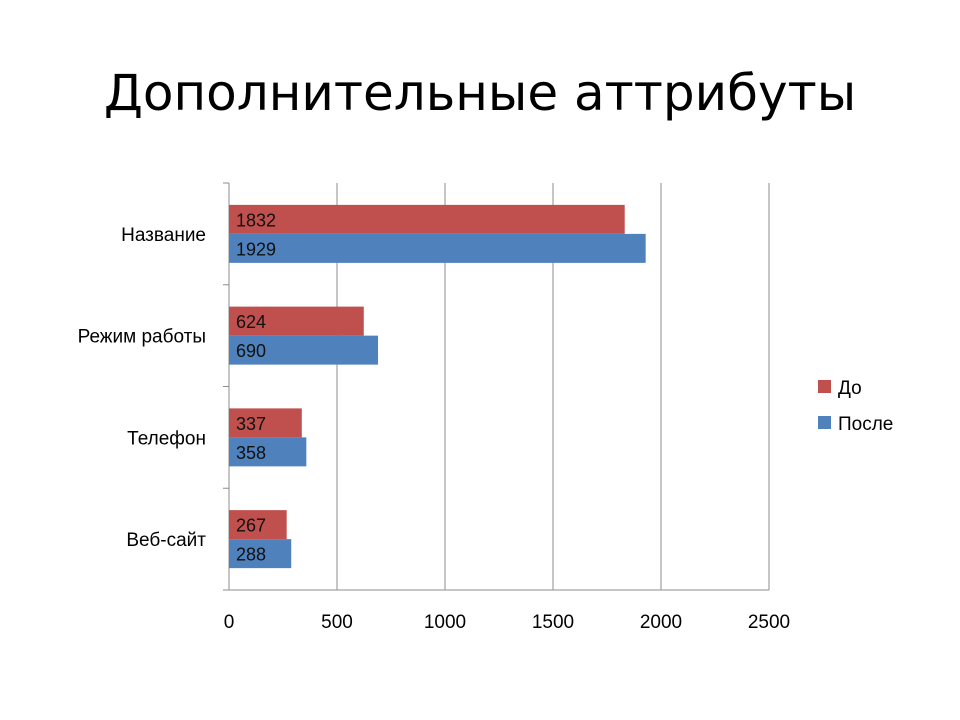 The height and width of the screenshot is (720, 960). Describe the element at coordinates (865, 424) in the screenshot. I see `legend-label: После` at that location.